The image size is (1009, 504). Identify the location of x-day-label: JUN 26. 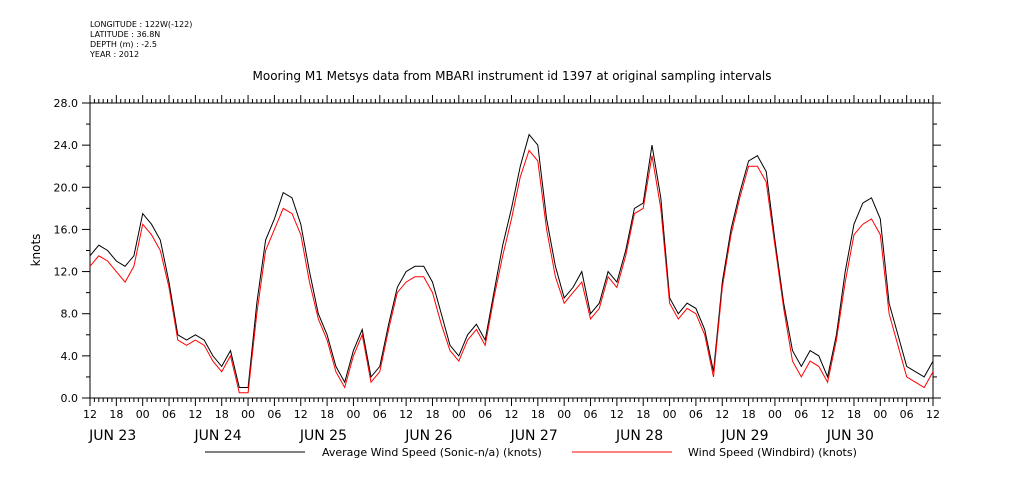
(428, 436).